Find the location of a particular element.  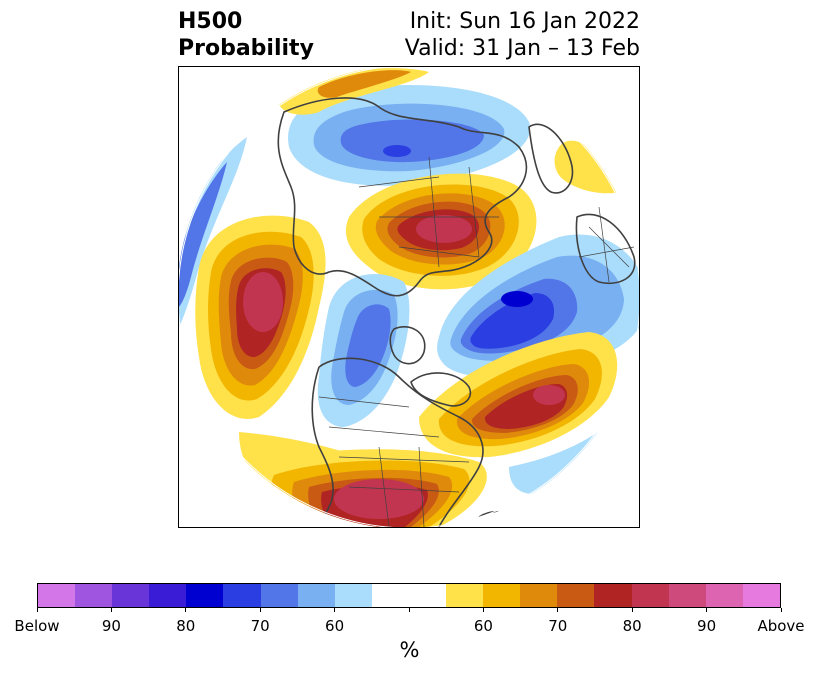

valid-range: Valid: 31 Jan – 13 Feb is located at coordinates (522, 48).